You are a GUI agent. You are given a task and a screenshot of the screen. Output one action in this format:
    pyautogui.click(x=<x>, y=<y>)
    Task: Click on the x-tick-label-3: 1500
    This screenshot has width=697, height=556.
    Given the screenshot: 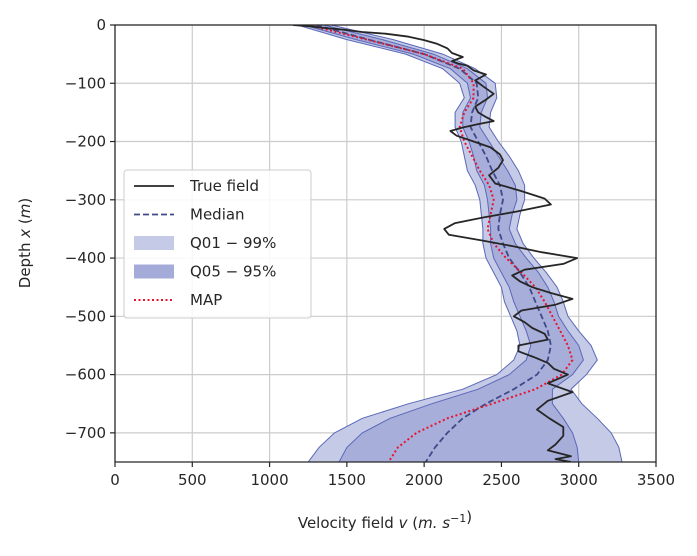 What is the action you would take?
    pyautogui.click(x=347, y=480)
    